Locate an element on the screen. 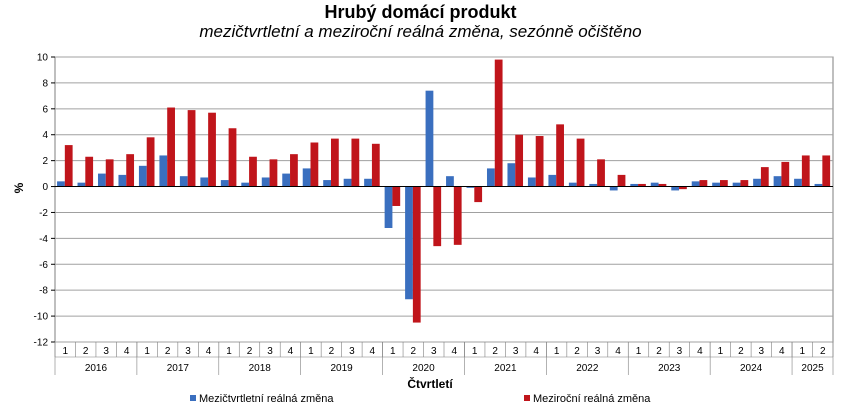  year-label: 2022 is located at coordinates (587, 368).